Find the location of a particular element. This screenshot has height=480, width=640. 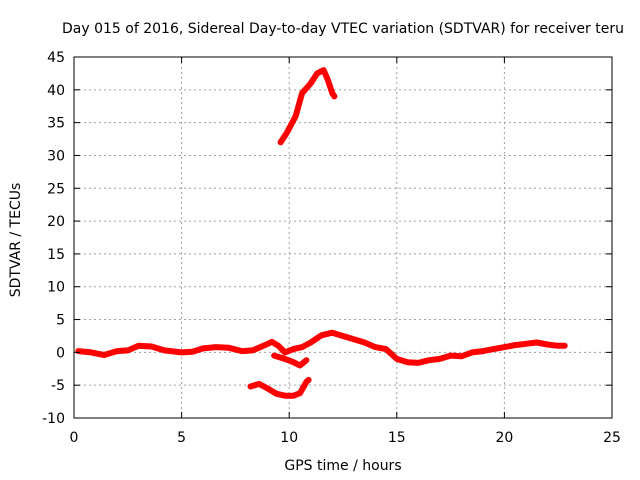

y-tick-label: -10 is located at coordinates (53, 419).